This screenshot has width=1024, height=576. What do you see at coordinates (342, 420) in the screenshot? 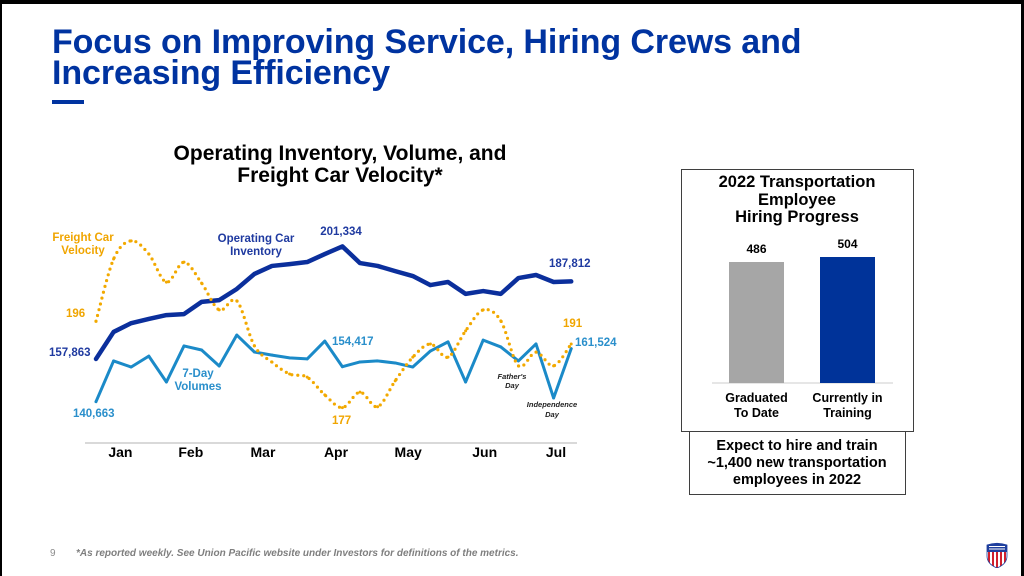
I see `data-label-velocity-min: 177` at bounding box center [342, 420].